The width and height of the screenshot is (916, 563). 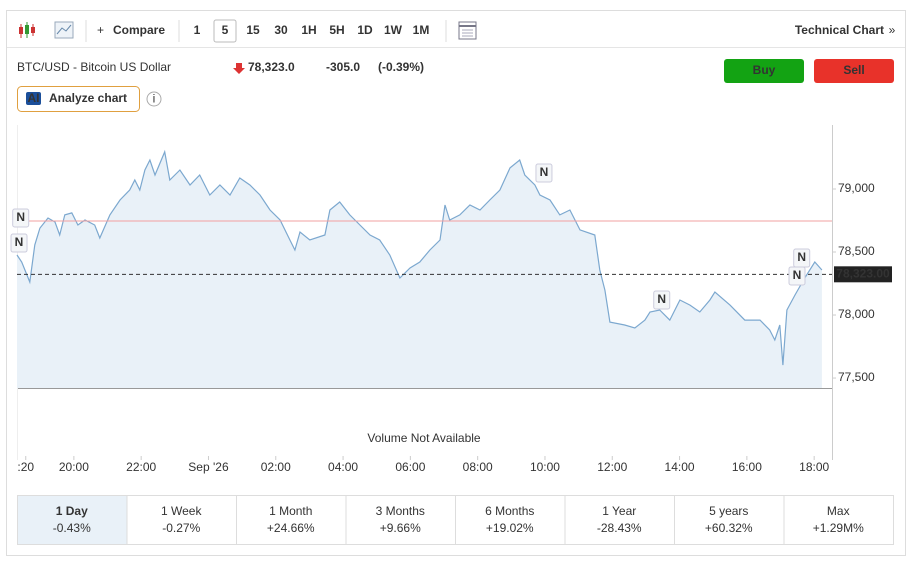 I want to click on x-tick-label: 12:00, so click(x=612, y=467).